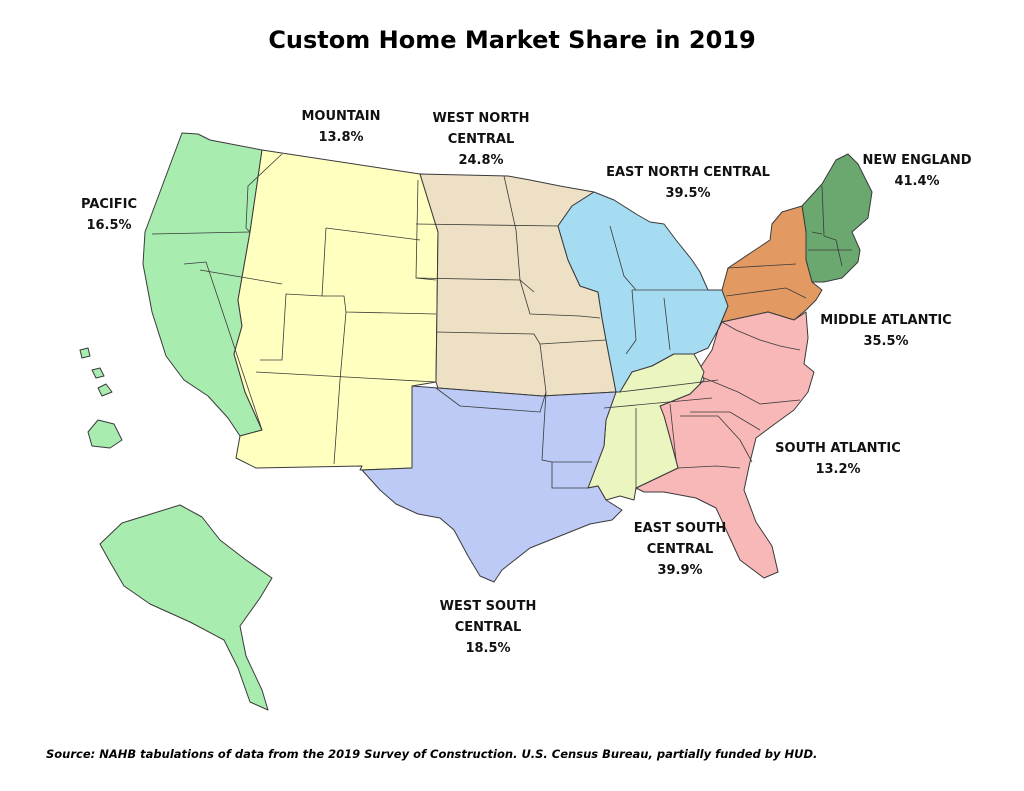 The width and height of the screenshot is (1024, 791). Describe the element at coordinates (688, 172) in the screenshot. I see `region-name: EAST NORTH CENTRAL` at that location.